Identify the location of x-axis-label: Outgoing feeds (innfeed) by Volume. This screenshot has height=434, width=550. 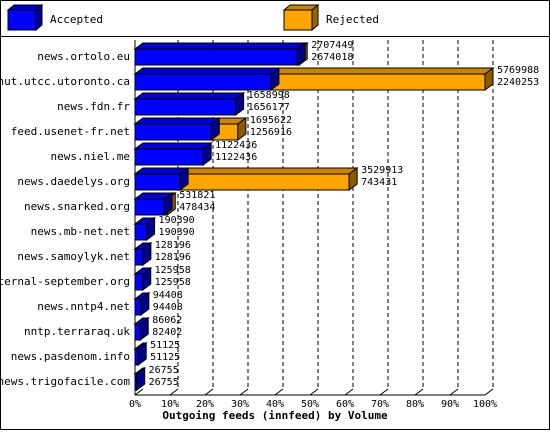
(275, 415).